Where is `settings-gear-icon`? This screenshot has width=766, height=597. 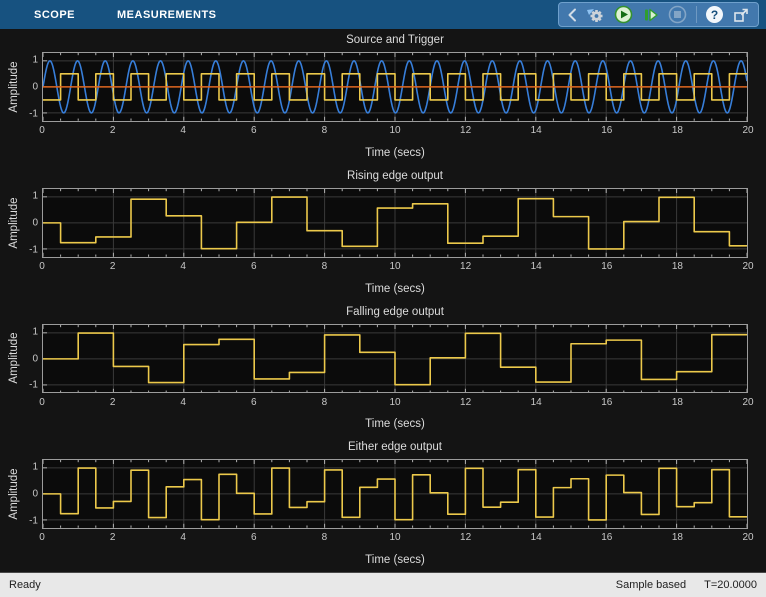 settings-gear-icon is located at coordinates (595, 15).